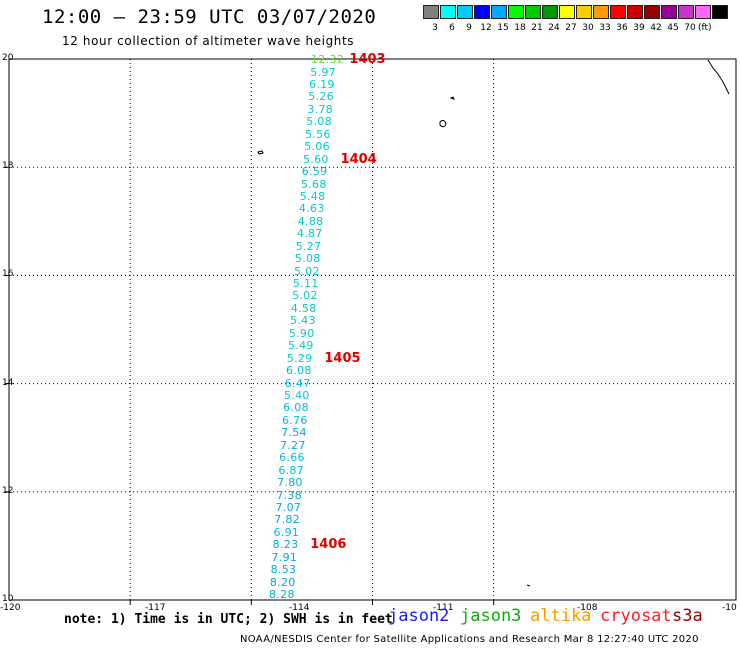  Describe the element at coordinates (286, 532) in the screenshot. I see `wave-height-value: 6.91` at that location.